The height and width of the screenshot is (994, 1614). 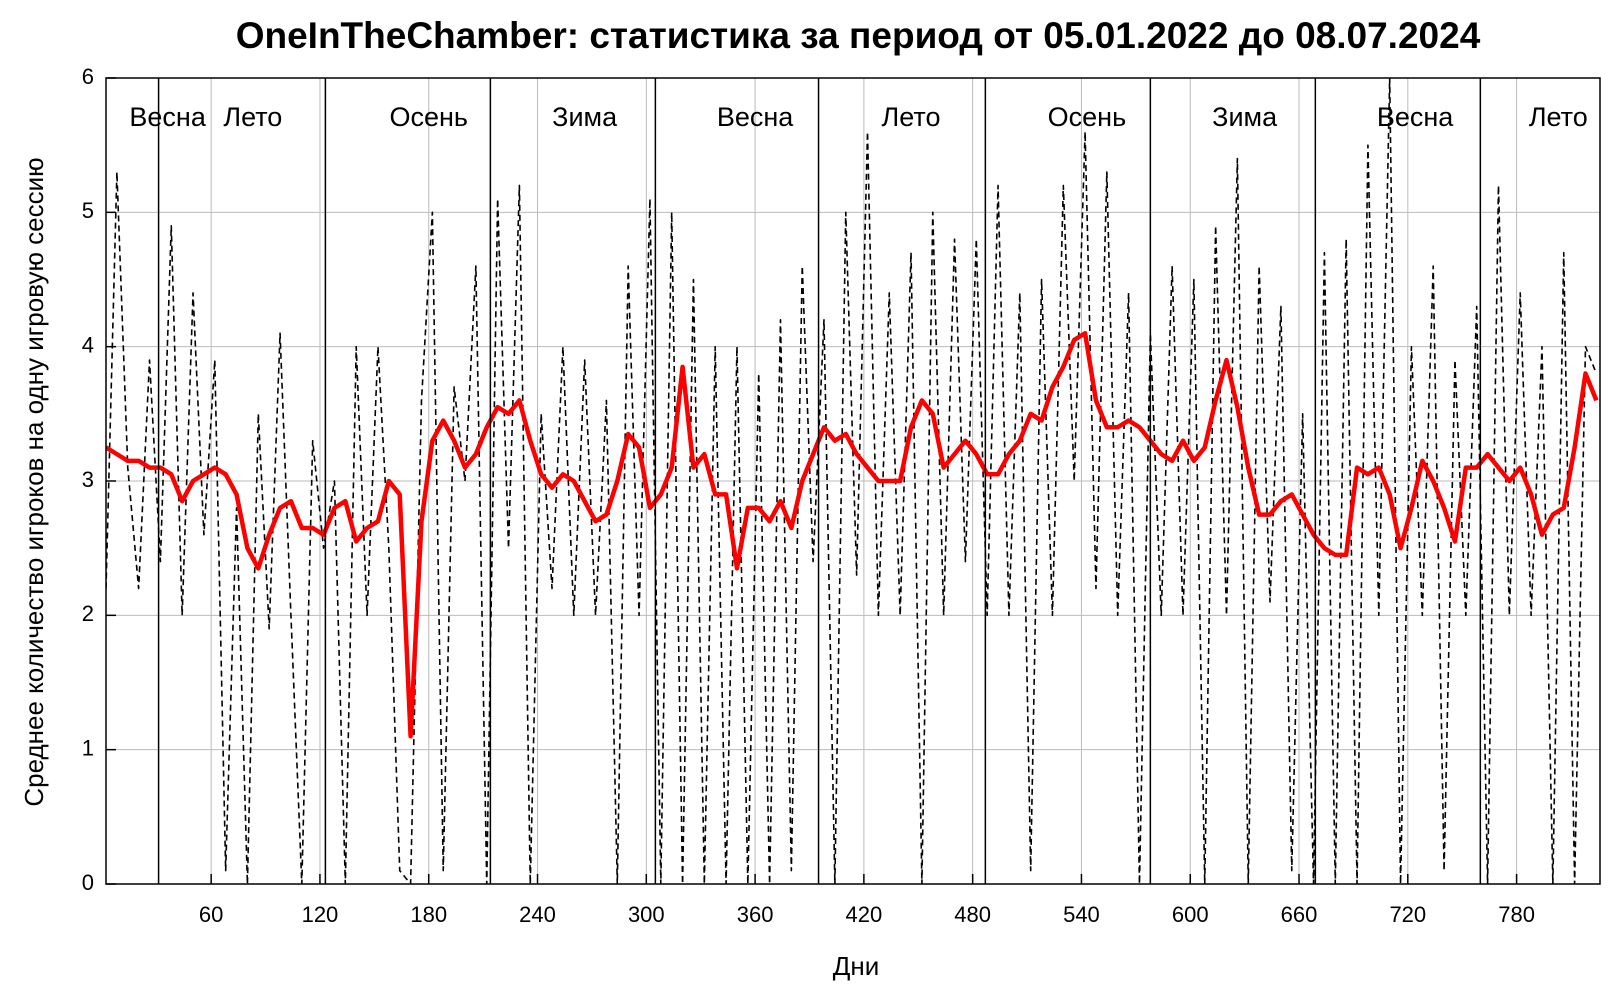 What do you see at coordinates (972, 914) in the screenshot?
I see `x-tick-label: 480` at bounding box center [972, 914].